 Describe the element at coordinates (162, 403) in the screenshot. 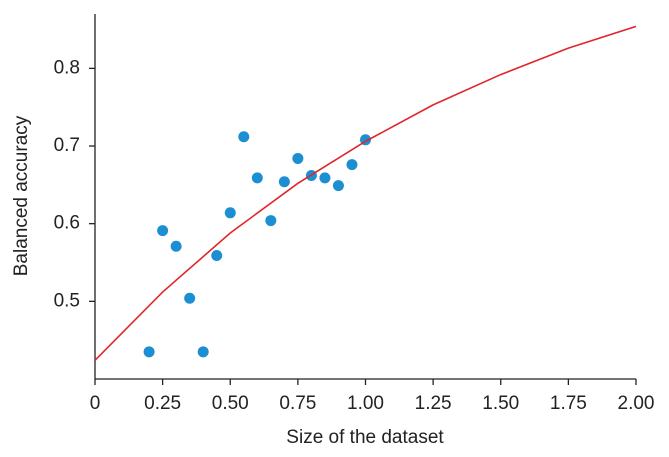

I see `x-tick-label: 0.25` at that location.